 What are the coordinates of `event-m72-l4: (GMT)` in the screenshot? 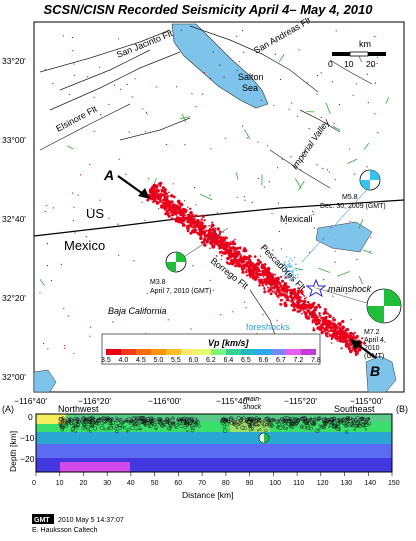 It's located at (374, 356).